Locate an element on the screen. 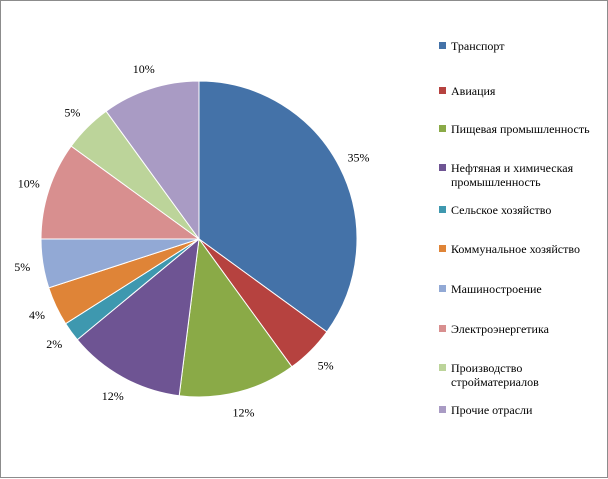  legend-item-2: Пищевая промышленность is located at coordinates (520, 129).